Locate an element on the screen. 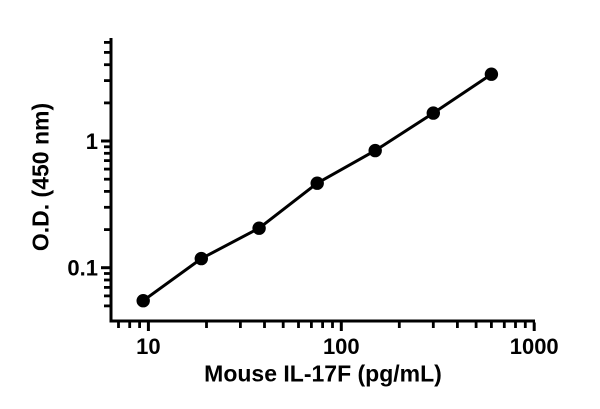  x-axis-title: Mouse IL-17F (pg/mL) is located at coordinates (323, 373).